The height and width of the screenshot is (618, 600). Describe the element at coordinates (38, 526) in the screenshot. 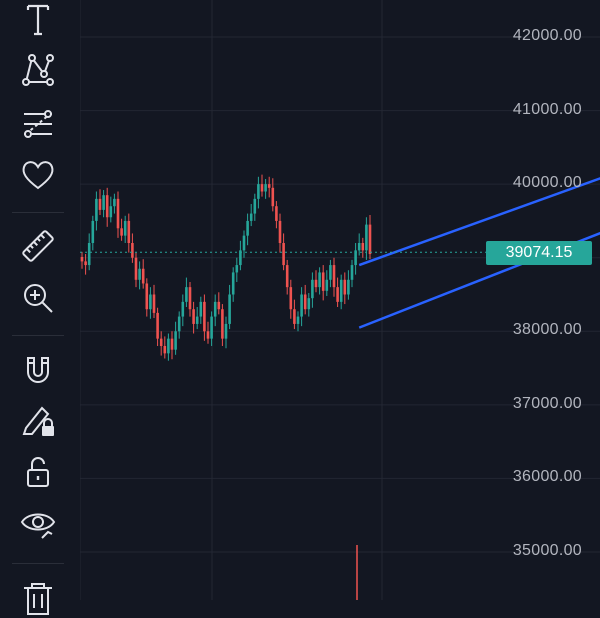

I see `hide-eye-icon` at that location.